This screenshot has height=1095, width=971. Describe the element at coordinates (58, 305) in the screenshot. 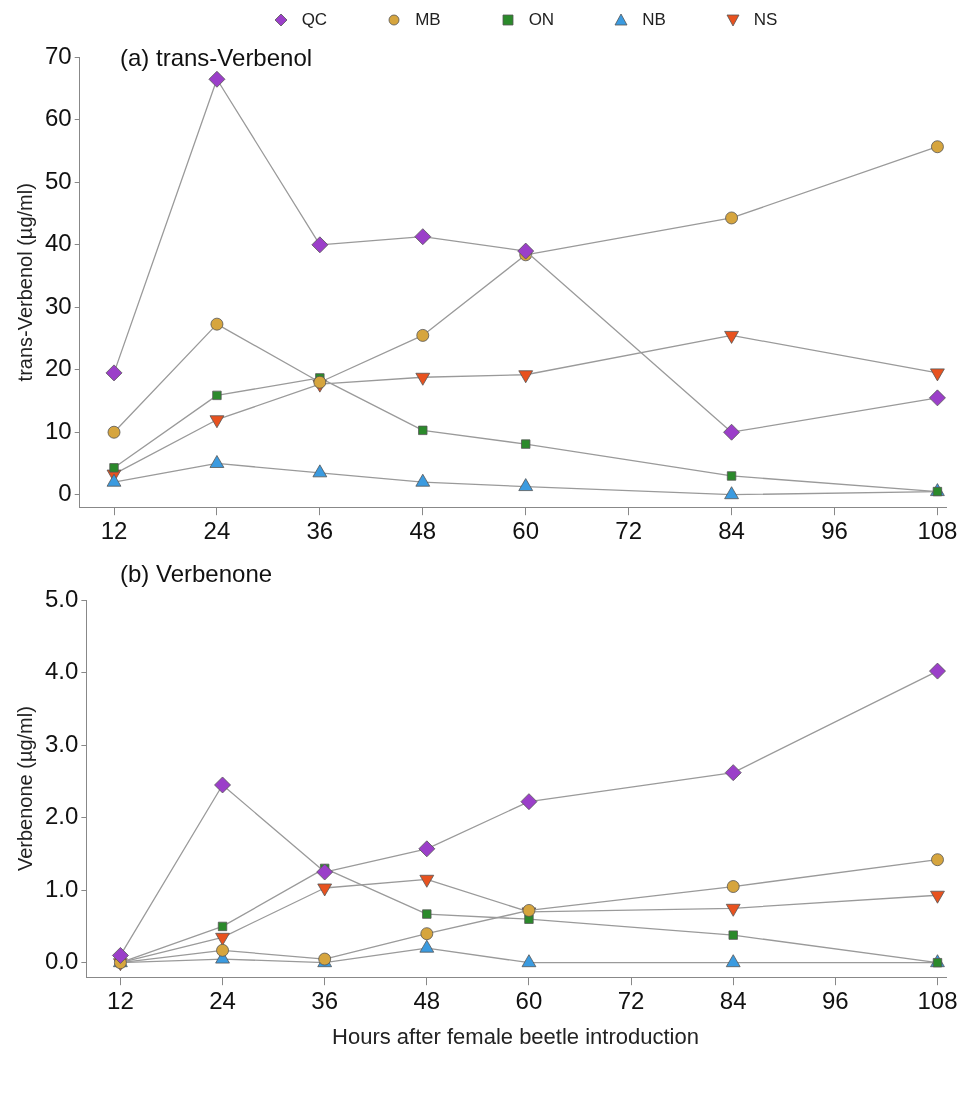

I see `y-tick-label: 30` at that location.